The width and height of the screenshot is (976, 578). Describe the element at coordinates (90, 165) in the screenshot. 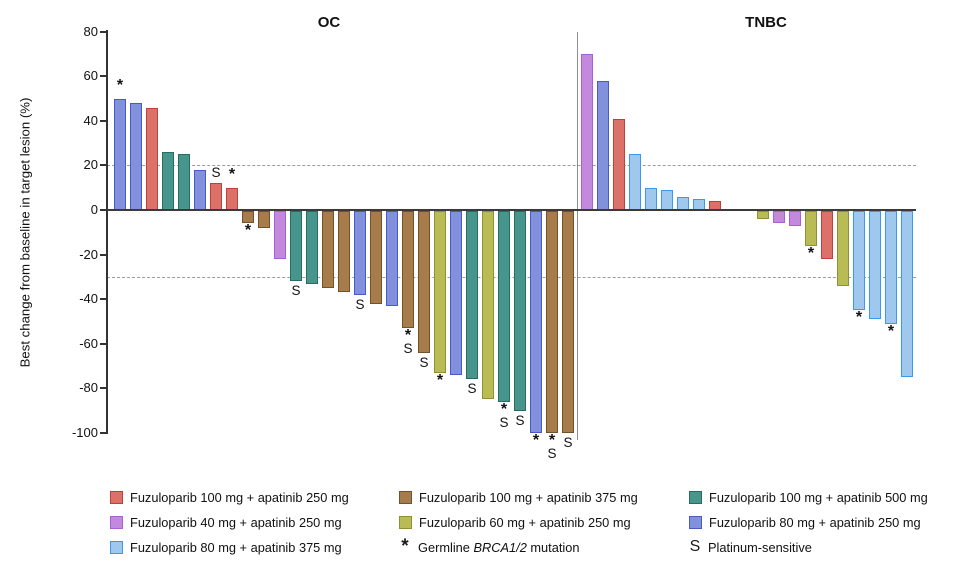

I see `y-tick-label: 20` at that location.